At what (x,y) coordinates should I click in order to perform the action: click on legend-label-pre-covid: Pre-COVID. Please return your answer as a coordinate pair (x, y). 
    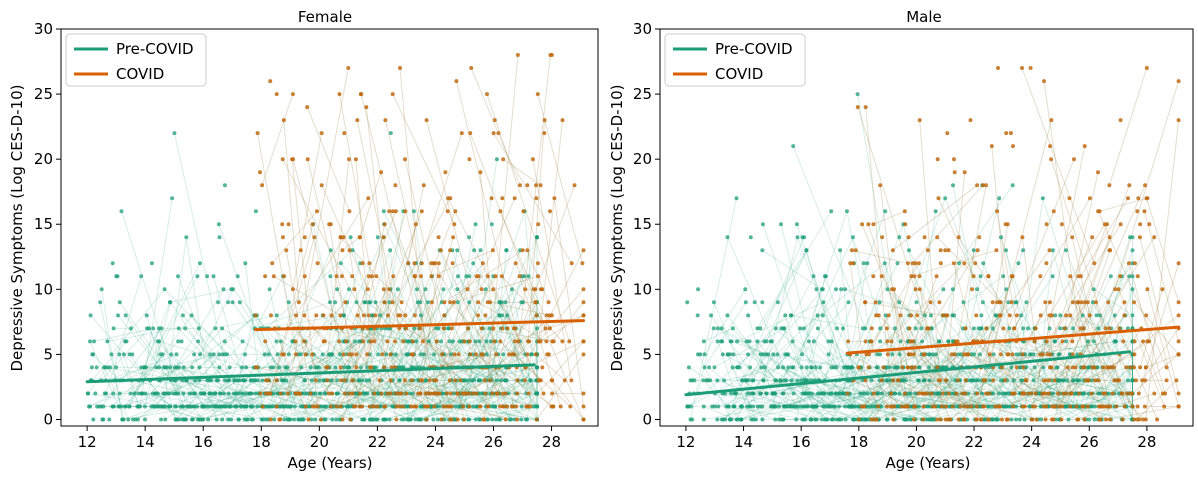
    Looking at the image, I should click on (754, 49).